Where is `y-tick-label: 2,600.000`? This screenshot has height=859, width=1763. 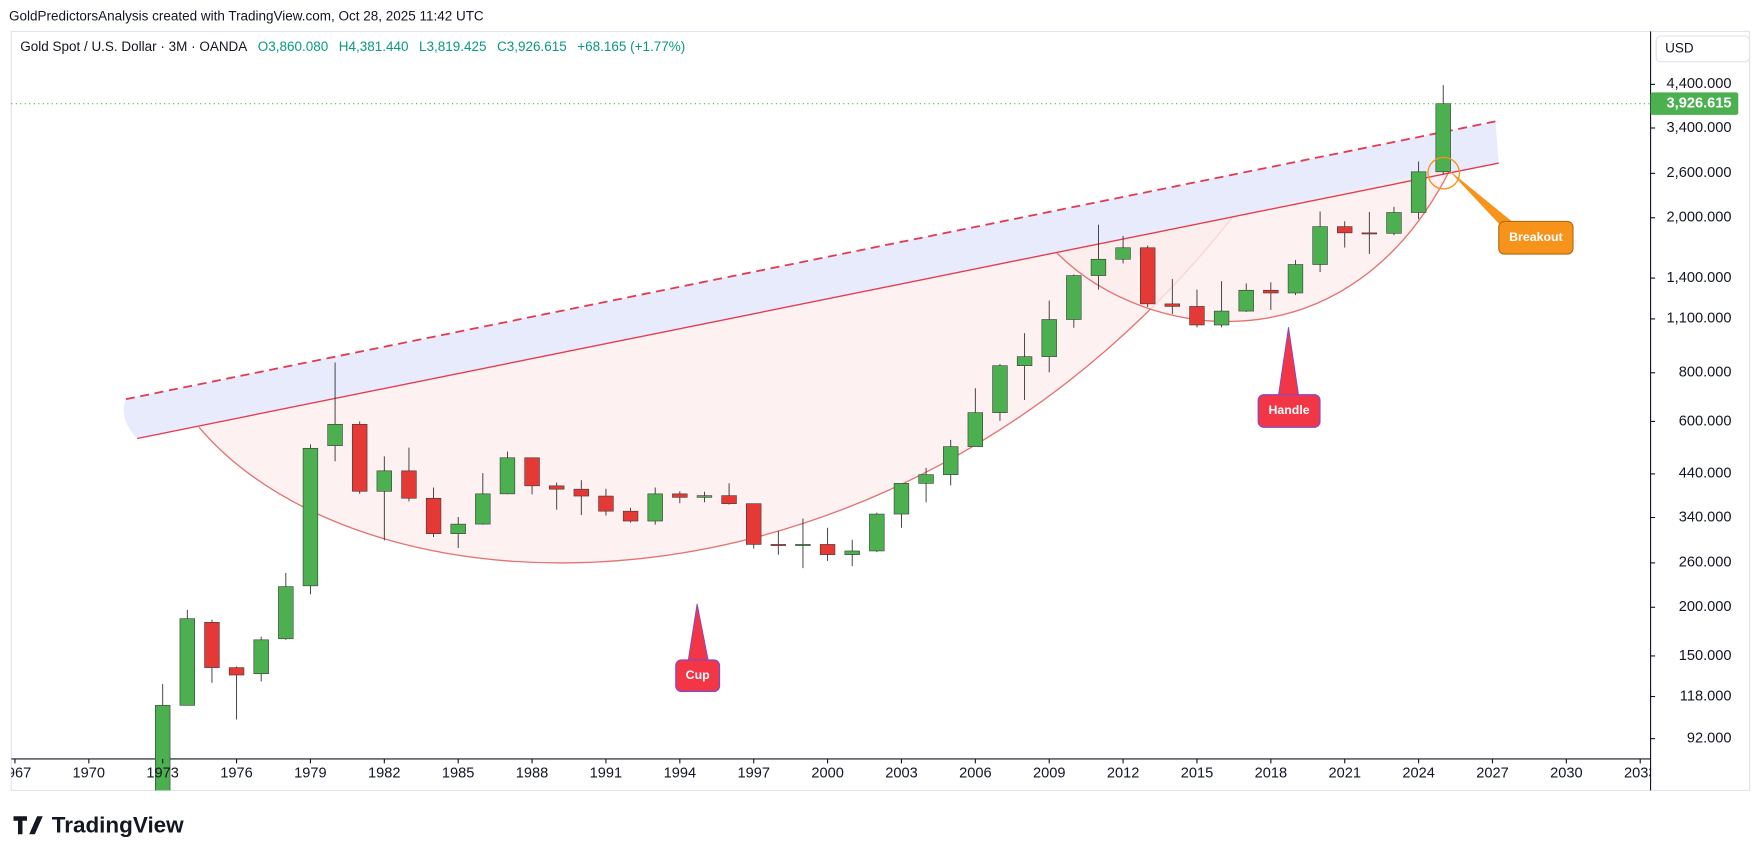 y-tick-label: 2,600.000 is located at coordinates (1699, 173).